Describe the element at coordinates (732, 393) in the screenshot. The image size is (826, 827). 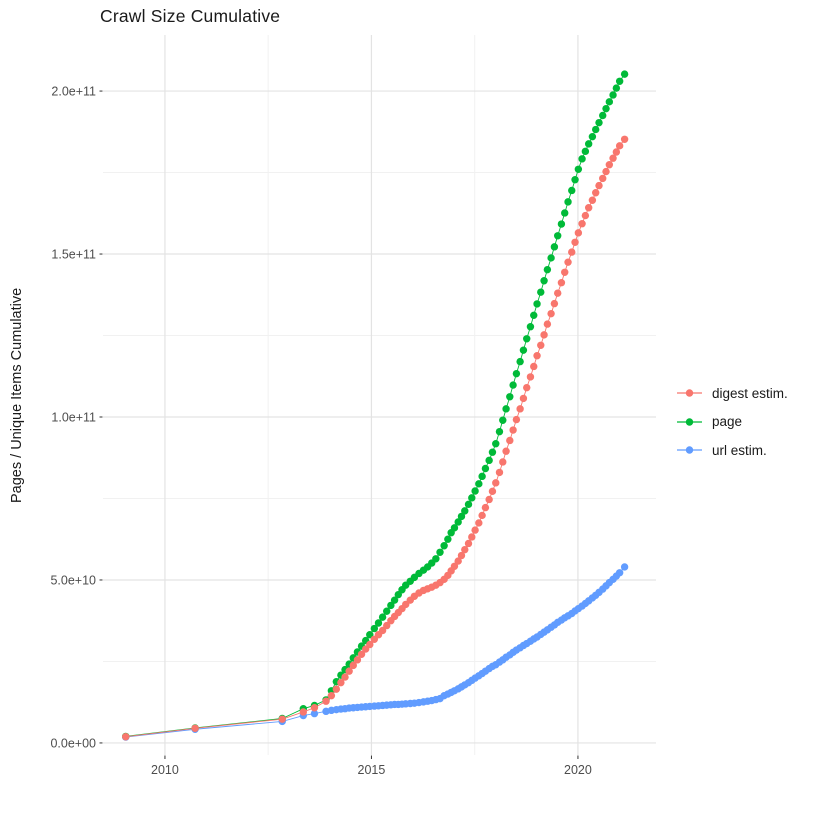
I see `legend-item-digest-estim: digest estim.` at that location.